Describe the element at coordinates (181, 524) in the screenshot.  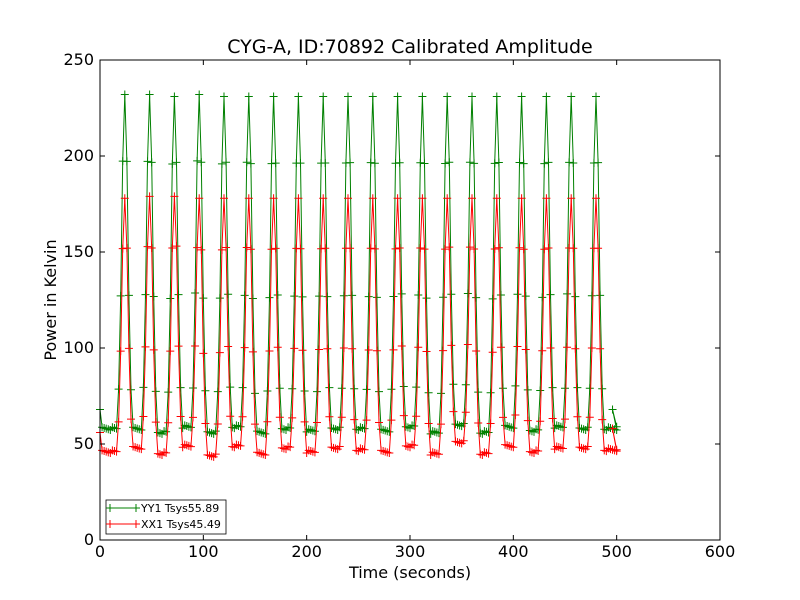
I see `legend-label-xx1: XX1 Tsys45.49` at that location.